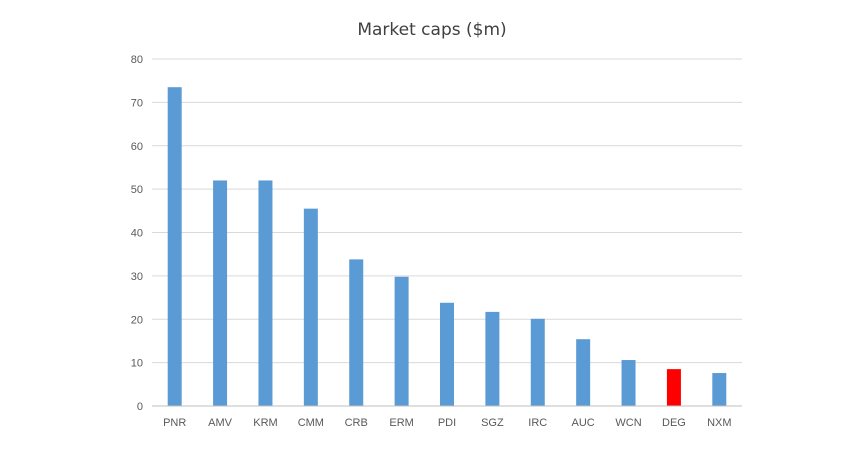 The height and width of the screenshot is (456, 864). Describe the element at coordinates (719, 389) in the screenshot. I see `bar-nxm` at that location.